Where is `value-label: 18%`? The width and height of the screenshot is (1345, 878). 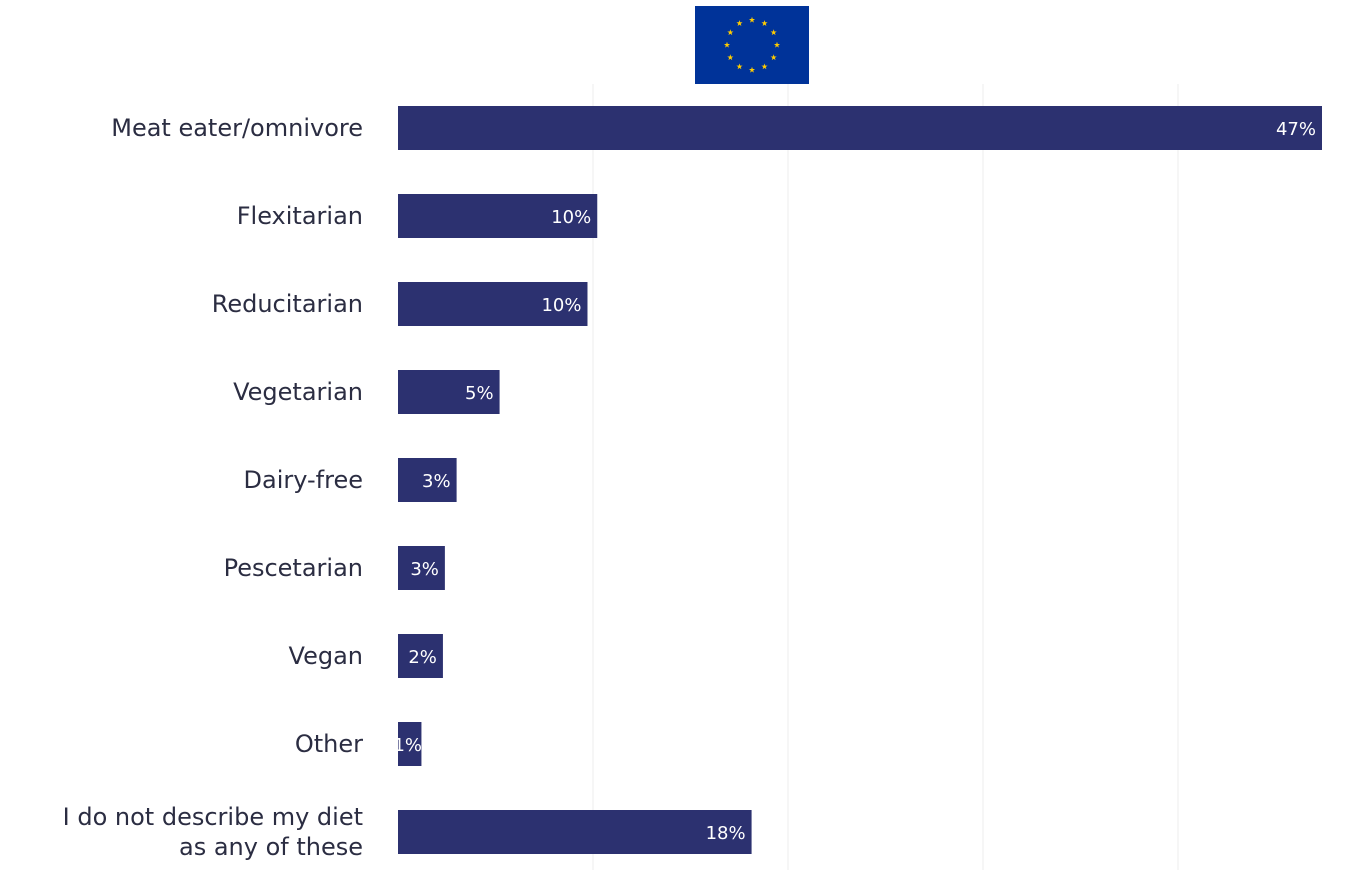 value-label: 18% is located at coordinates (726, 833).